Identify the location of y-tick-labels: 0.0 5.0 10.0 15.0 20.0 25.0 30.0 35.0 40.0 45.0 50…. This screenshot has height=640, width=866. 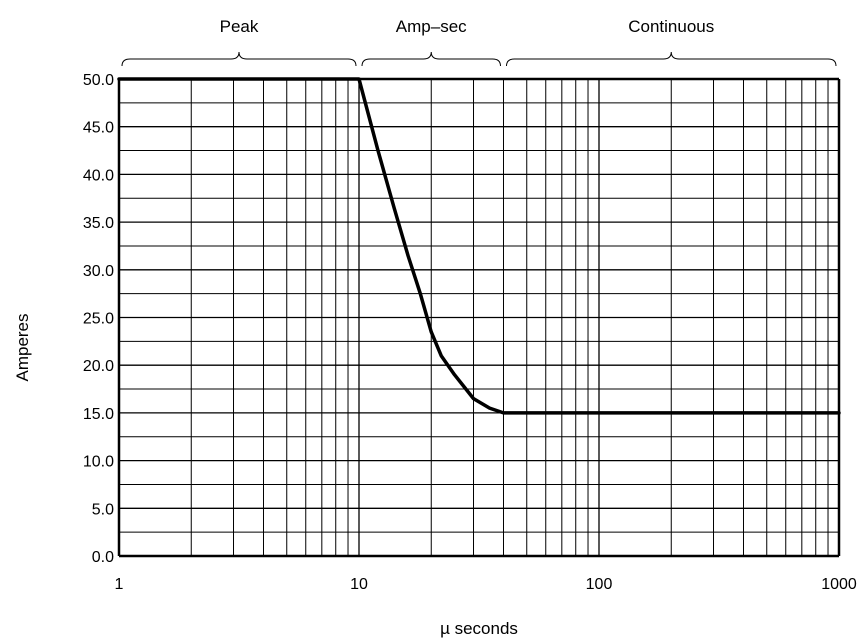
(98, 319).